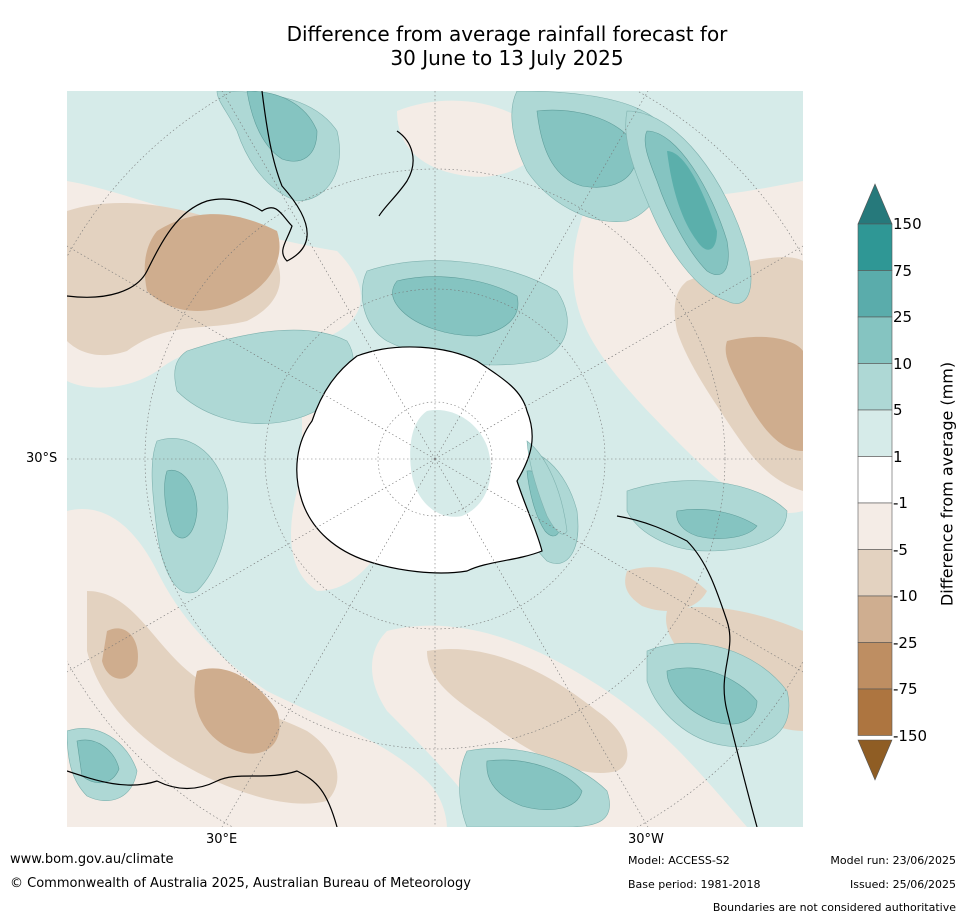 This screenshot has width=965, height=919. Describe the element at coordinates (905, 596) in the screenshot. I see `colorbar-tick-label: -10` at that location.